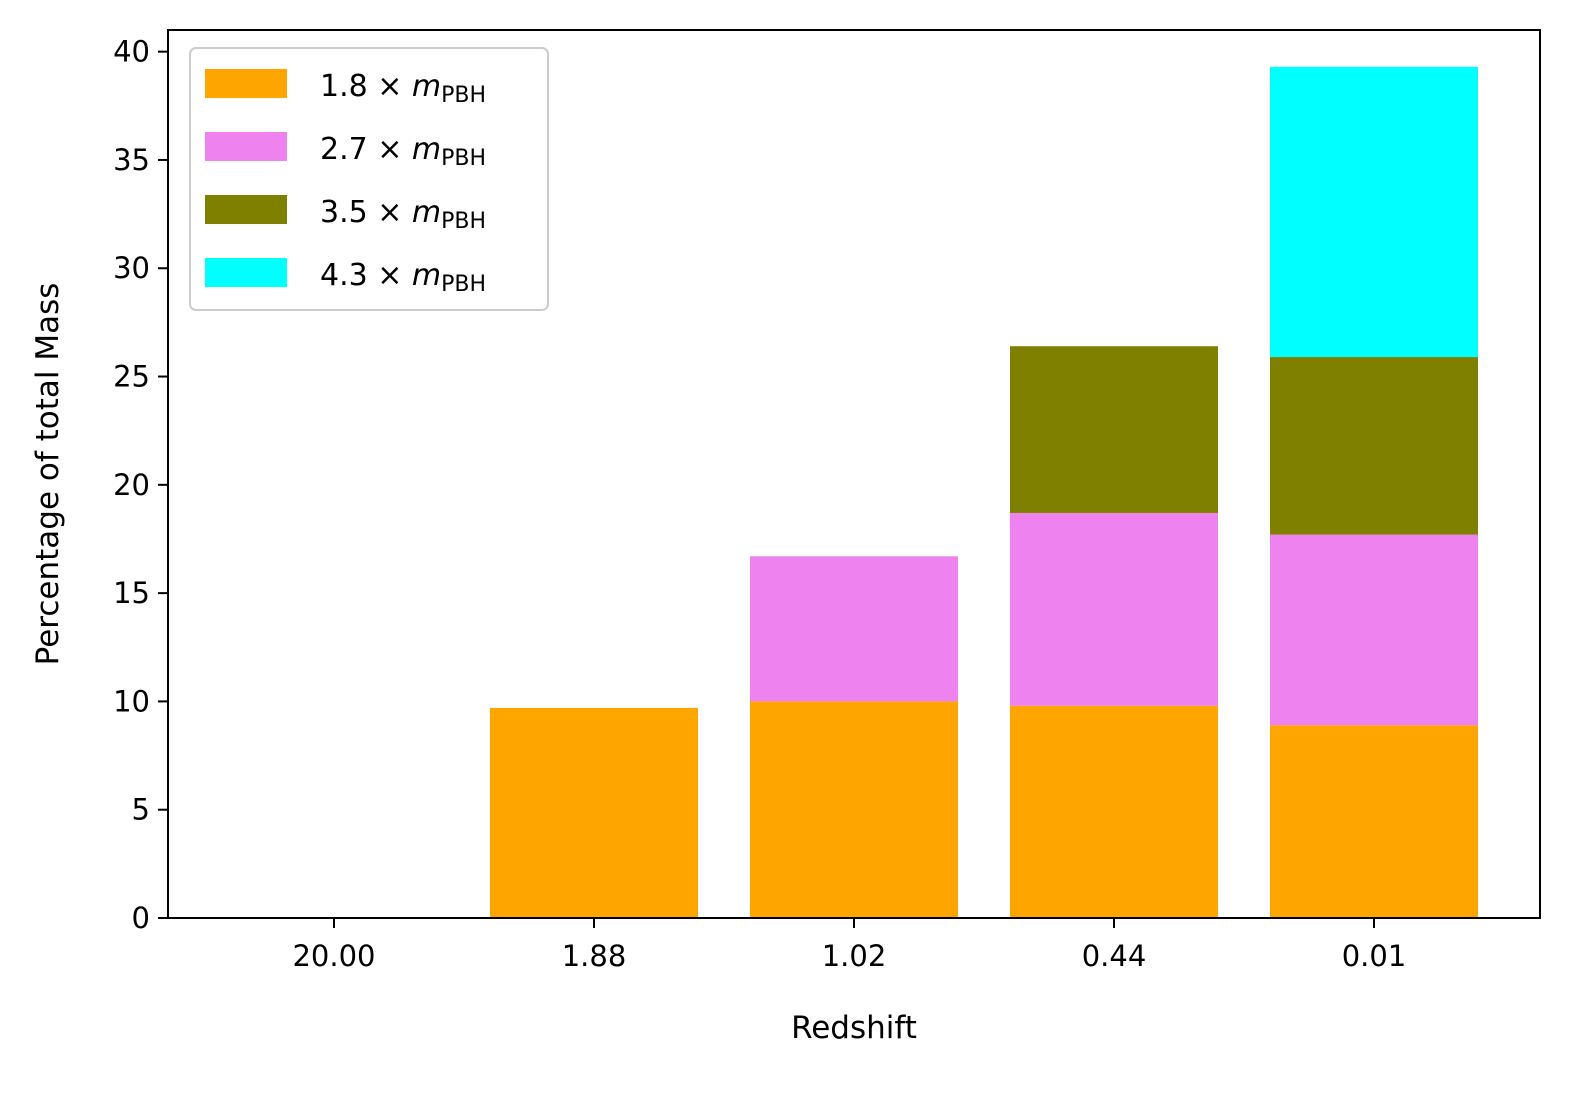  Describe the element at coordinates (131, 593) in the screenshot. I see `y-tick-label: 15` at that location.